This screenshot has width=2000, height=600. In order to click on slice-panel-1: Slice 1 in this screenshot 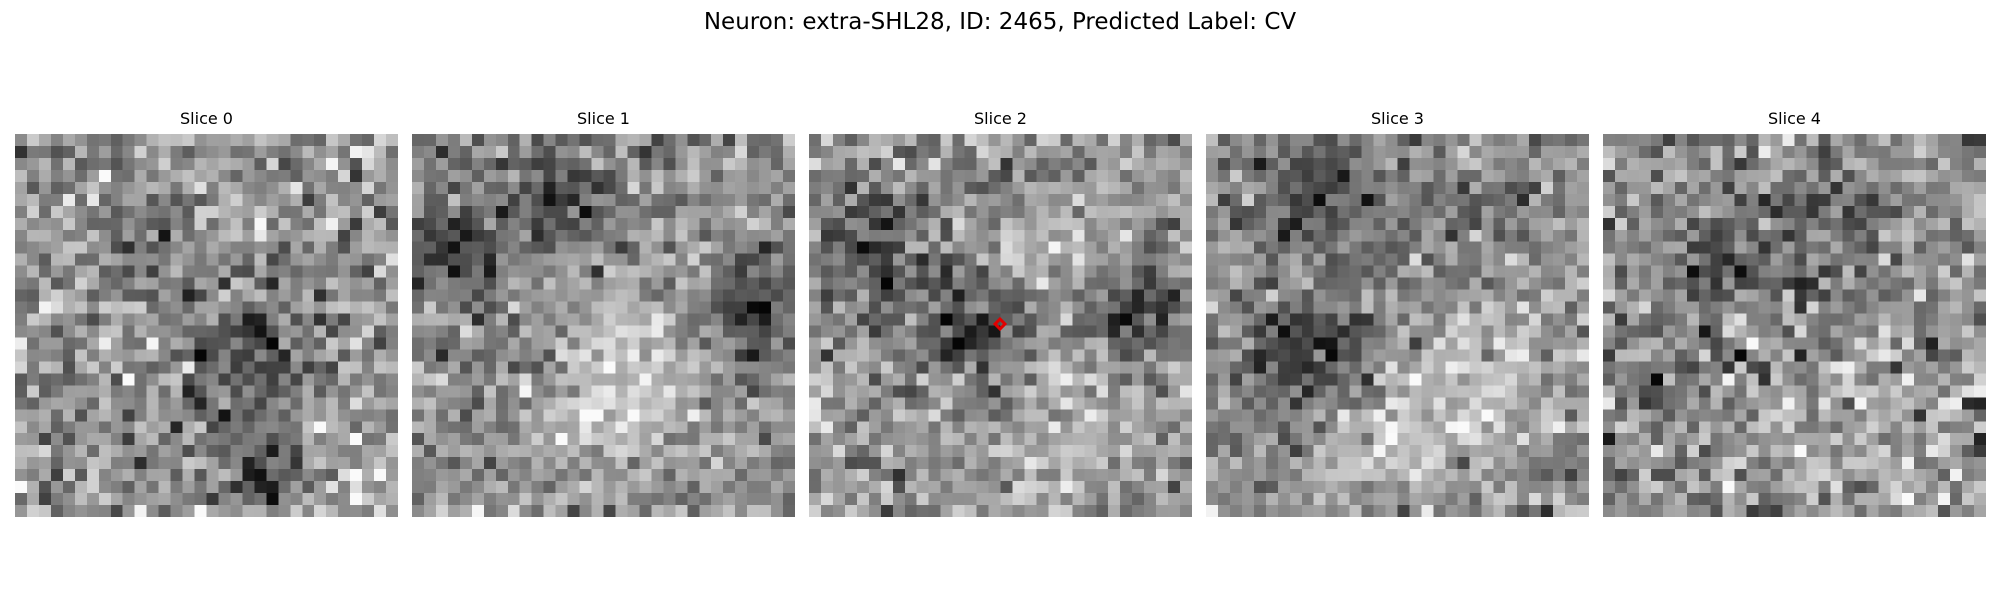, I will do `click(603, 313)`.